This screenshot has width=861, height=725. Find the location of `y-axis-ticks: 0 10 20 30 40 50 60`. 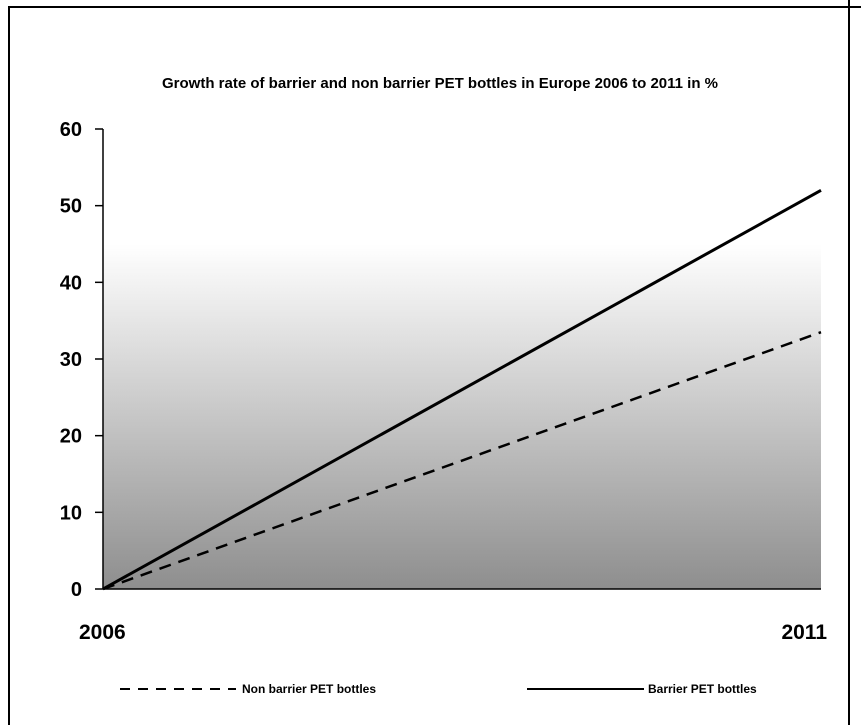

y-axis-ticks: 0 10 20 30 40 50 60 is located at coordinates (81, 360).